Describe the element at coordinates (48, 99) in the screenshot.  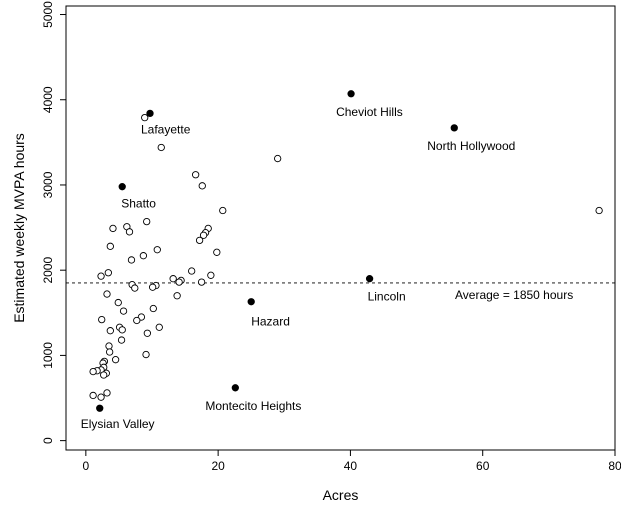
I see `y-tick-label: 4000` at that location.